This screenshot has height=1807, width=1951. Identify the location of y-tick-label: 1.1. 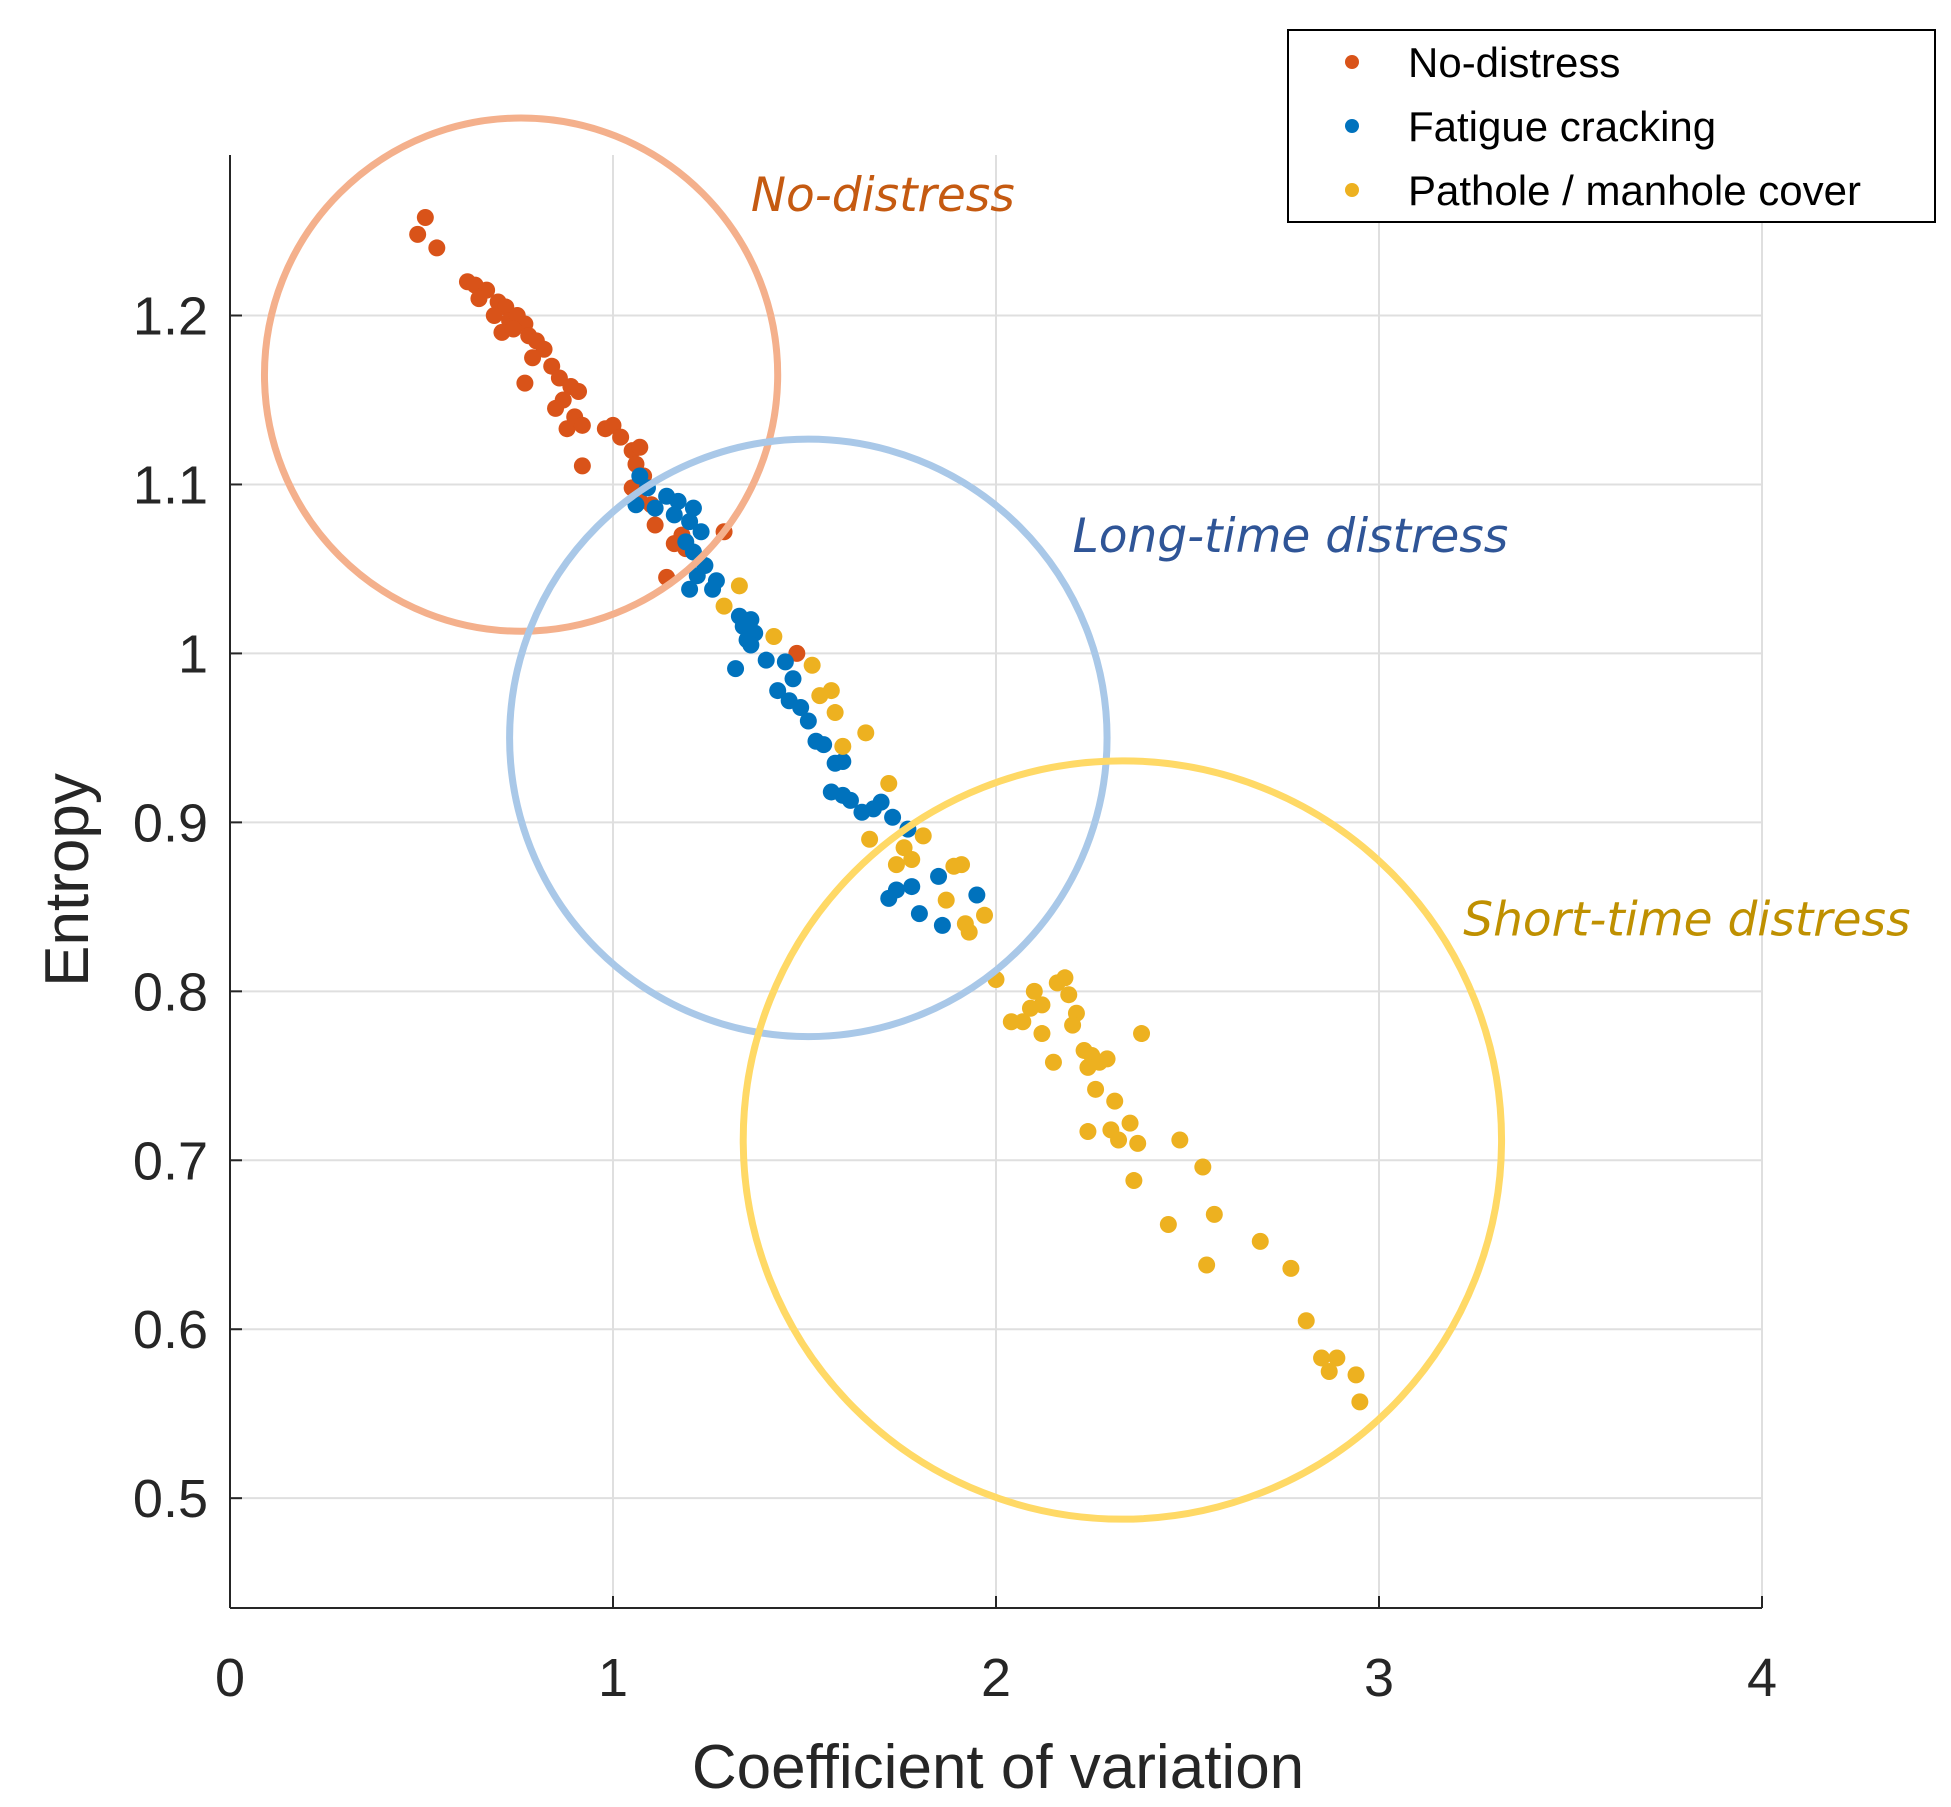
(170, 485).